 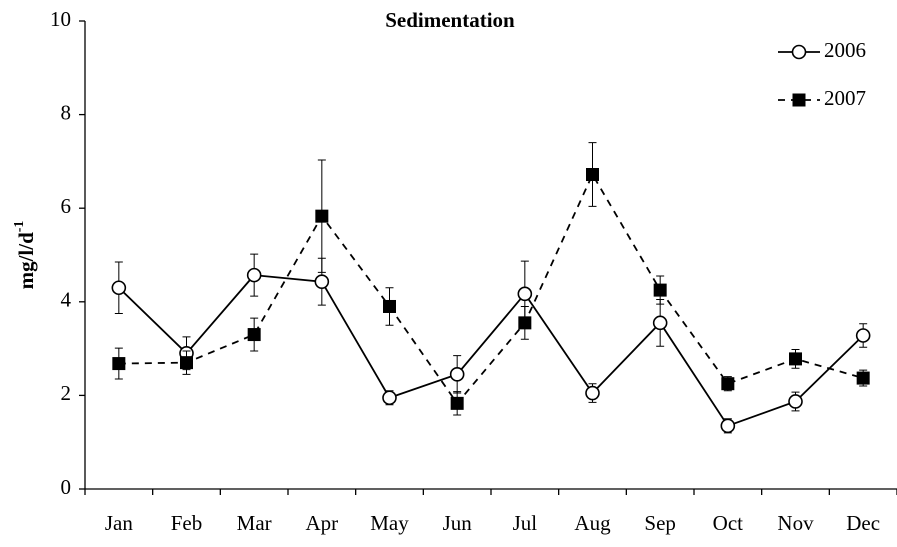 What do you see at coordinates (592, 523) in the screenshot?
I see `x-tick-label: Aug` at bounding box center [592, 523].